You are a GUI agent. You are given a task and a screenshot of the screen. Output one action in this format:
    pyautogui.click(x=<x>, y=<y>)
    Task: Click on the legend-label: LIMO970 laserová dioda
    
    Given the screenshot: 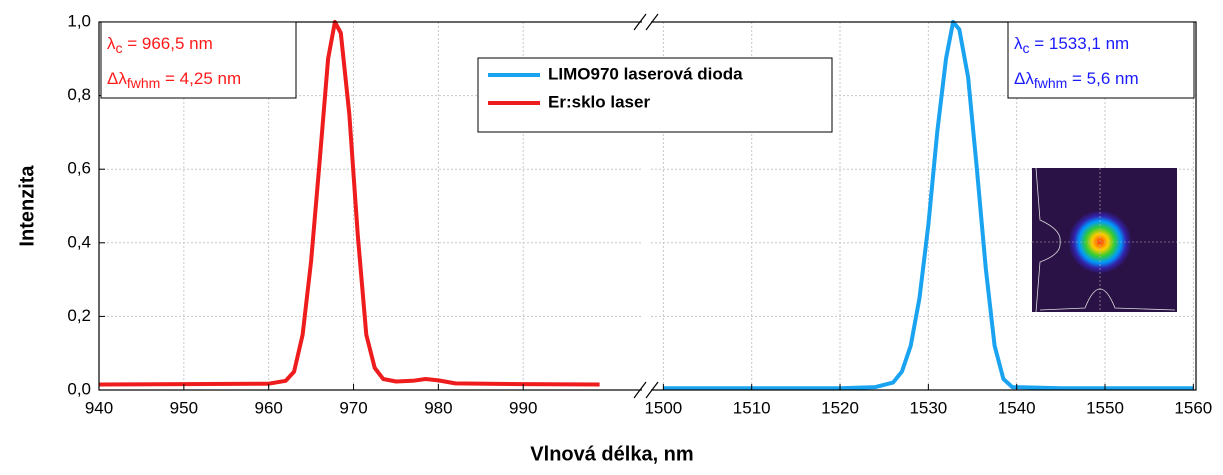 What is the action you would take?
    pyautogui.click(x=645, y=73)
    